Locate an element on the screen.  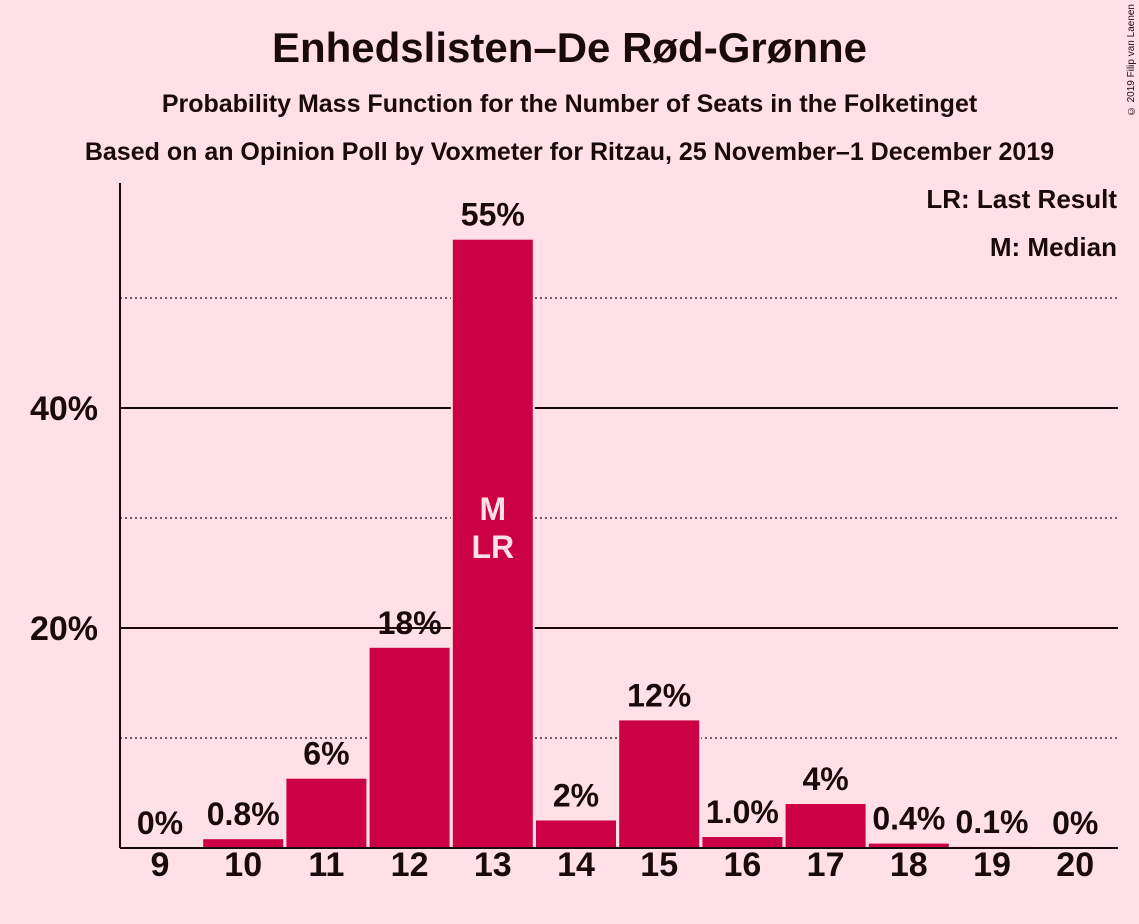
x-tick-label: 10 is located at coordinates (243, 865).